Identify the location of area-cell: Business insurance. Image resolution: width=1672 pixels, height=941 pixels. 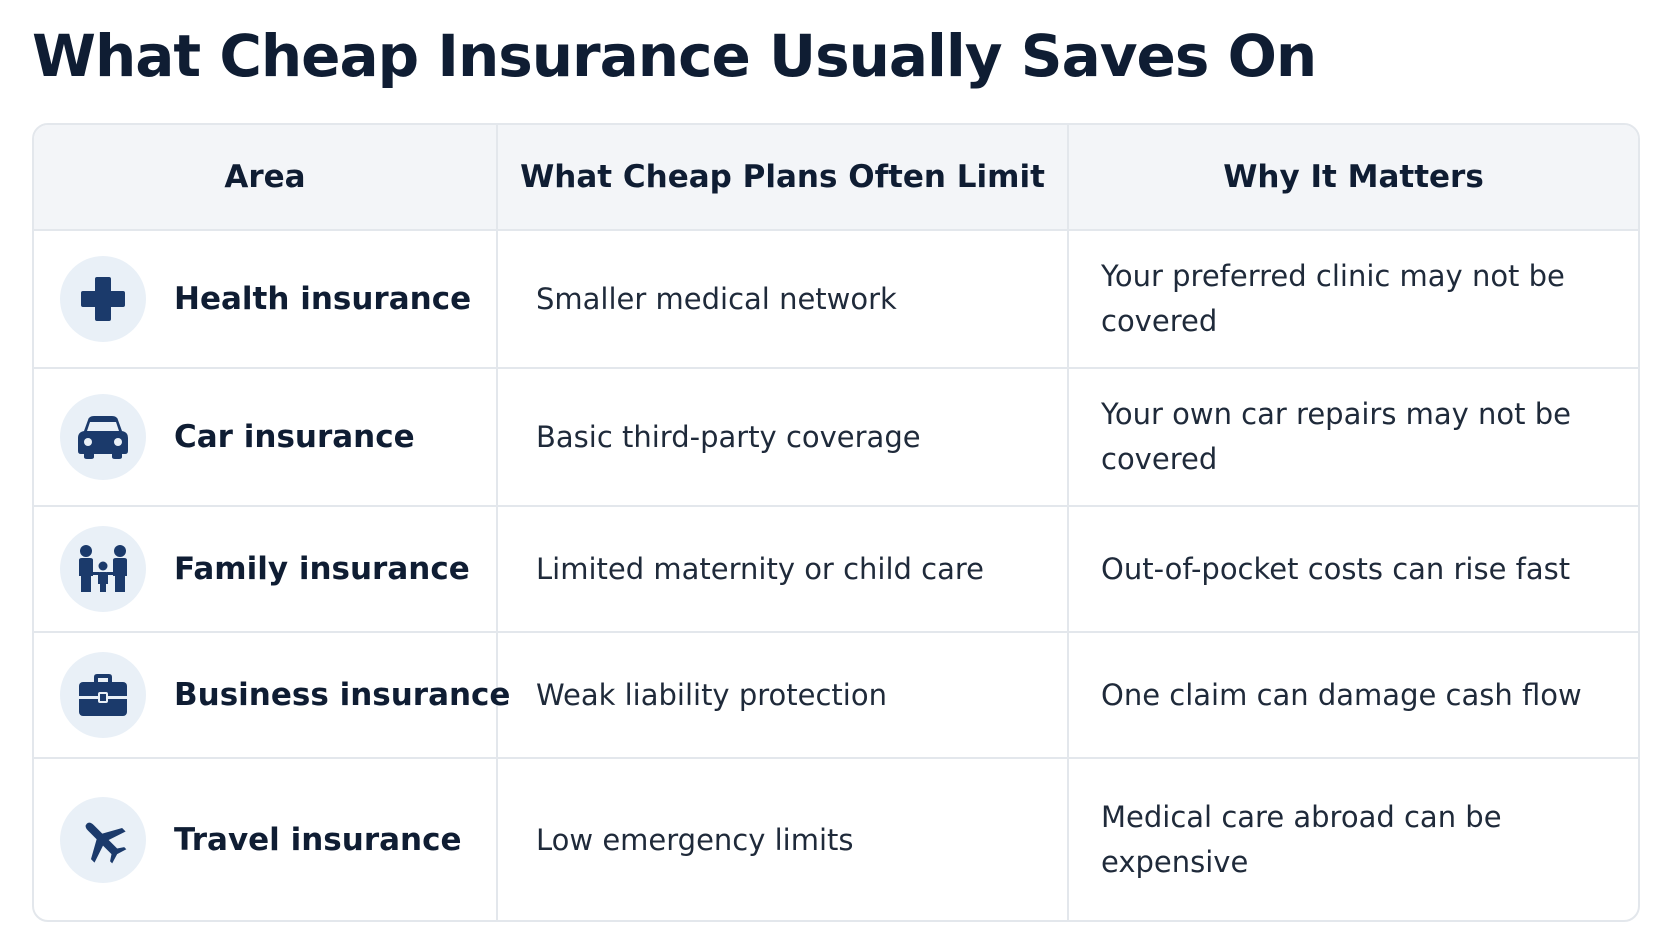
(272, 695).